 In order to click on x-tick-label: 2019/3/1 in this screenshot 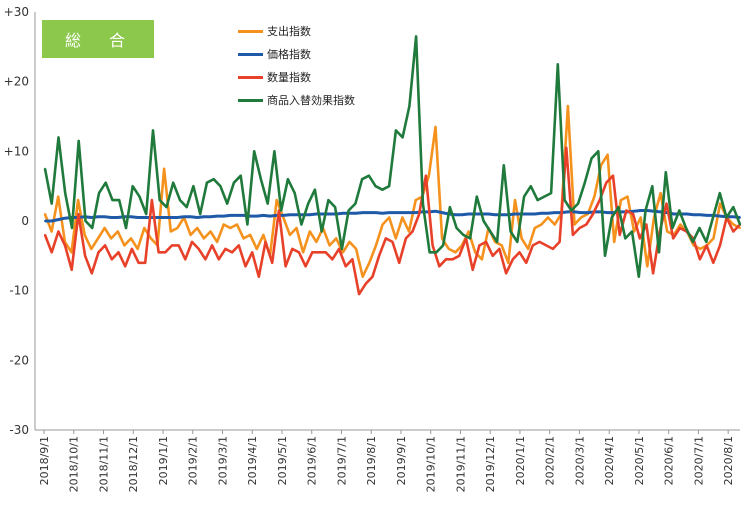, I will do `click(222, 460)`.